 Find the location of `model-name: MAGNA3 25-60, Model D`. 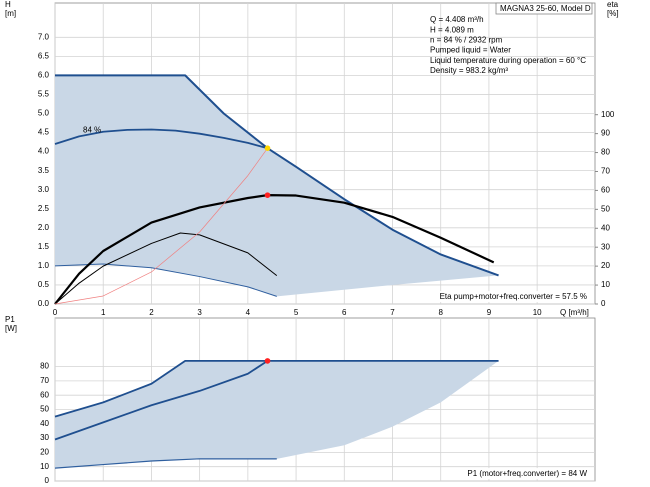

model-name: MAGNA3 25-60, Model D is located at coordinates (545, 8).